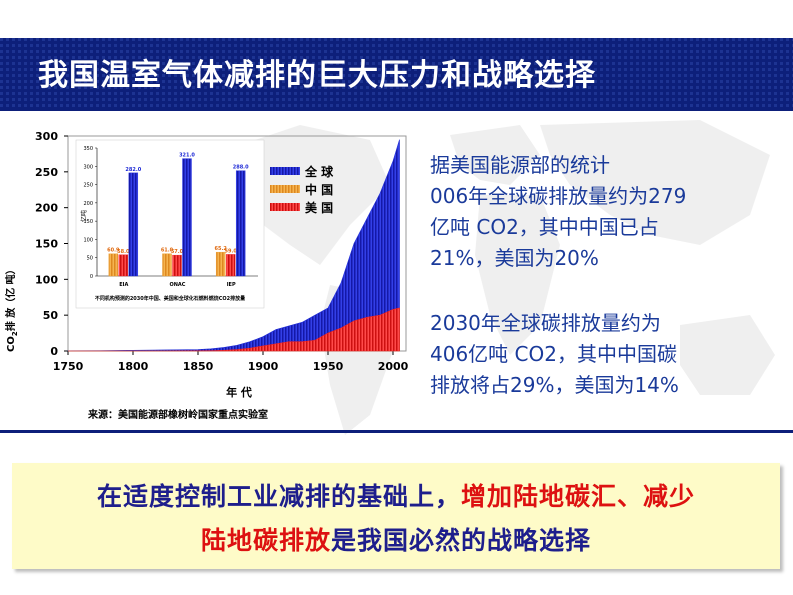 This screenshot has width=793, height=595. I want to click on divider-top, so click(396, 109).